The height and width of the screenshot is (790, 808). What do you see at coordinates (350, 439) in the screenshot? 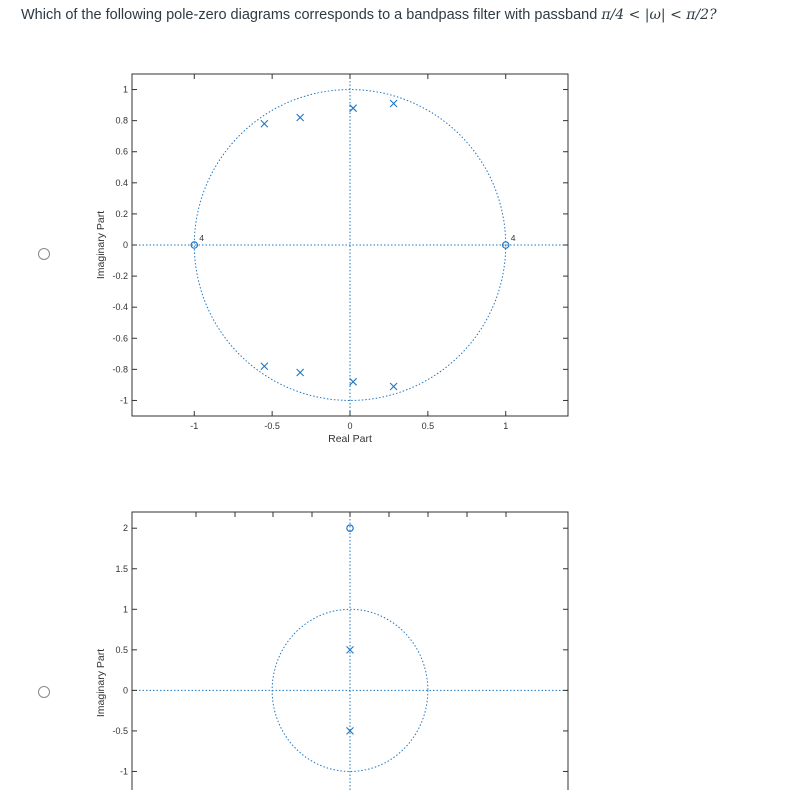
I see `plot1-xlabel: Real Part` at bounding box center [350, 439].